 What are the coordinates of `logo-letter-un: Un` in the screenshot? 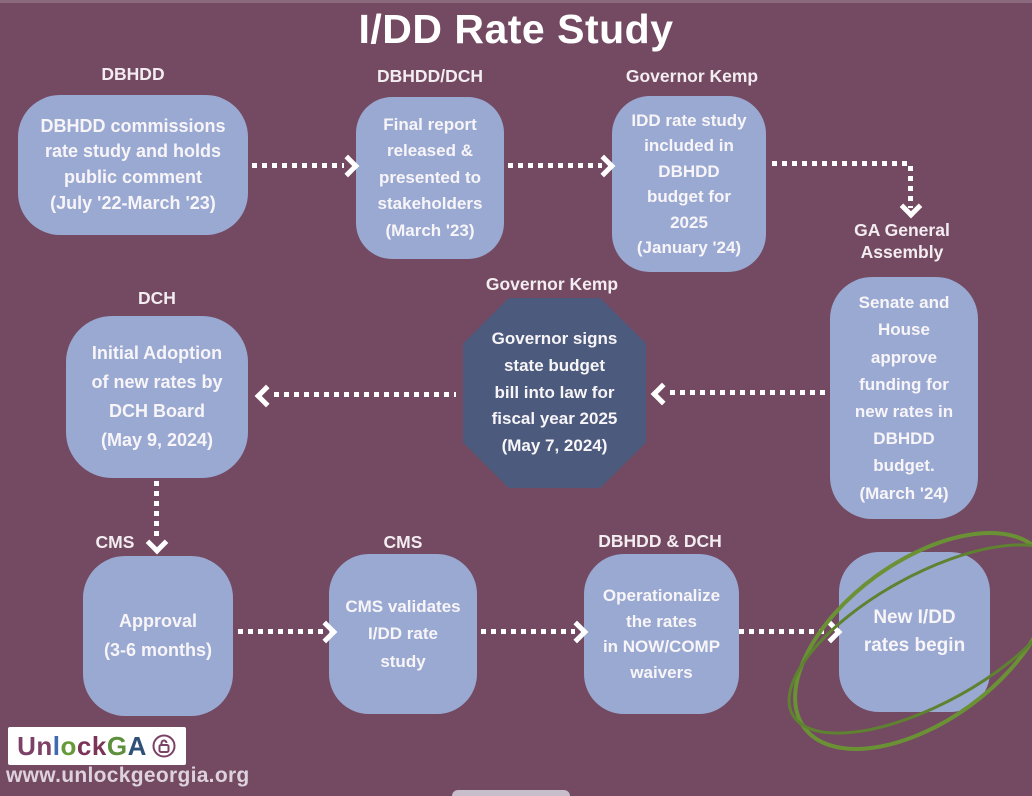 It's located at (35, 745).